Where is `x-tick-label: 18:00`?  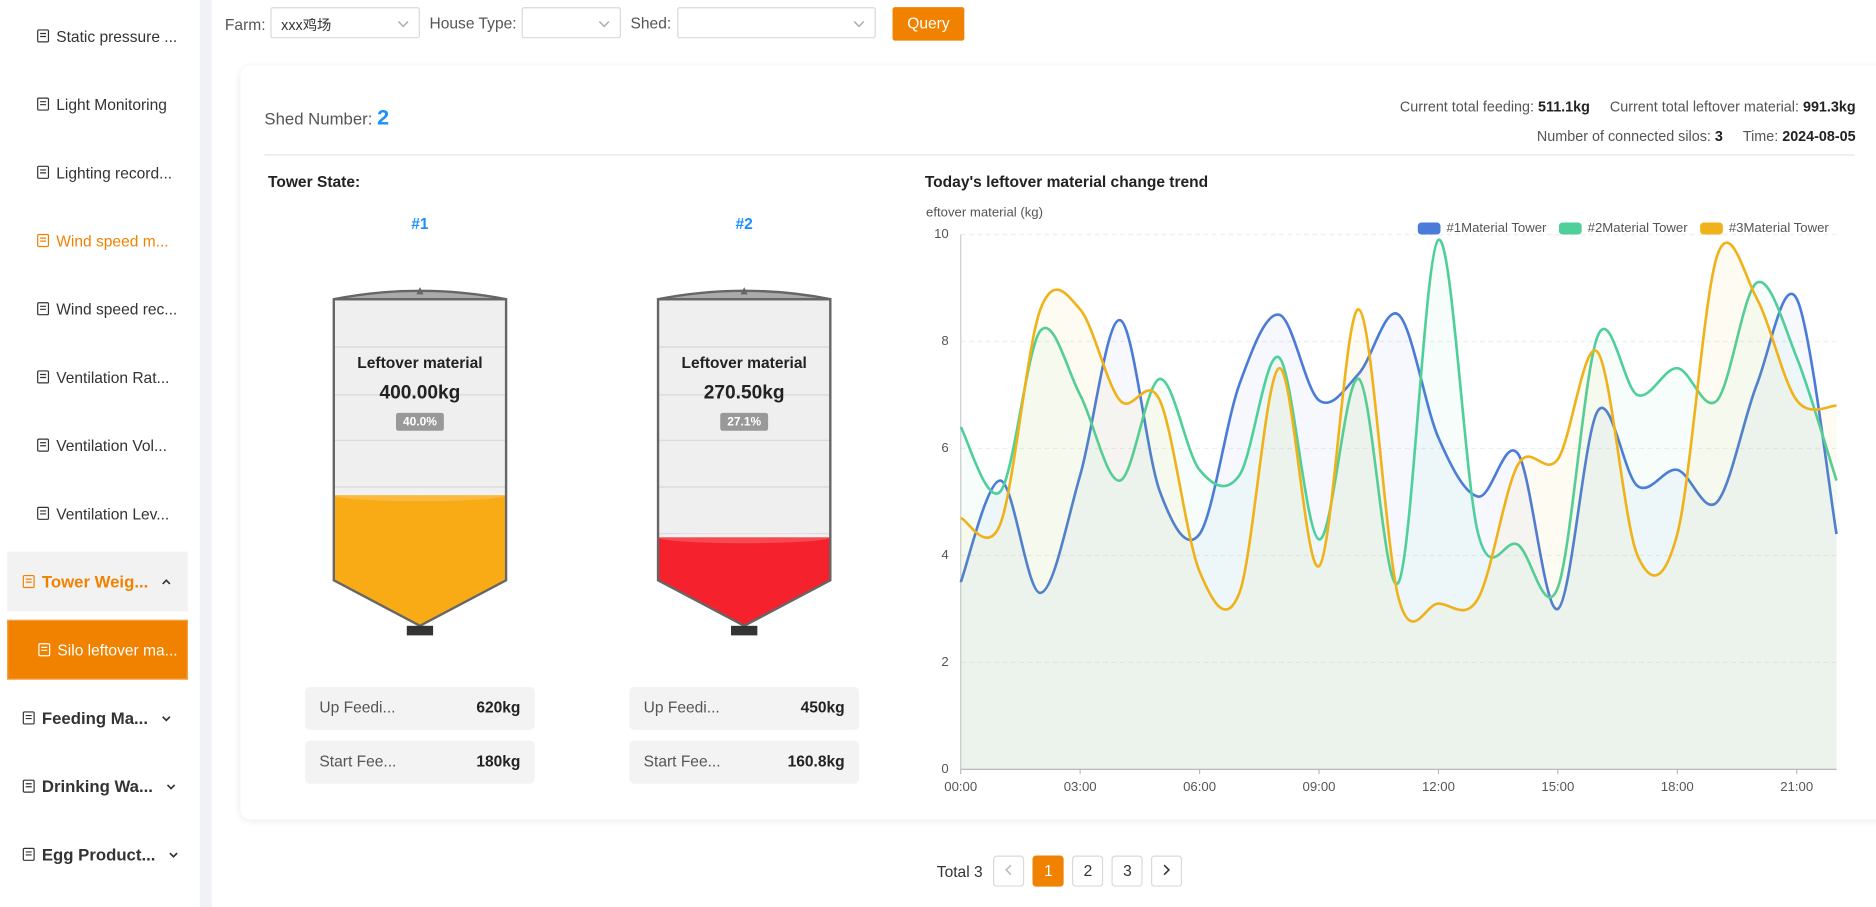 x-tick-label: 18:00 is located at coordinates (1677, 786).